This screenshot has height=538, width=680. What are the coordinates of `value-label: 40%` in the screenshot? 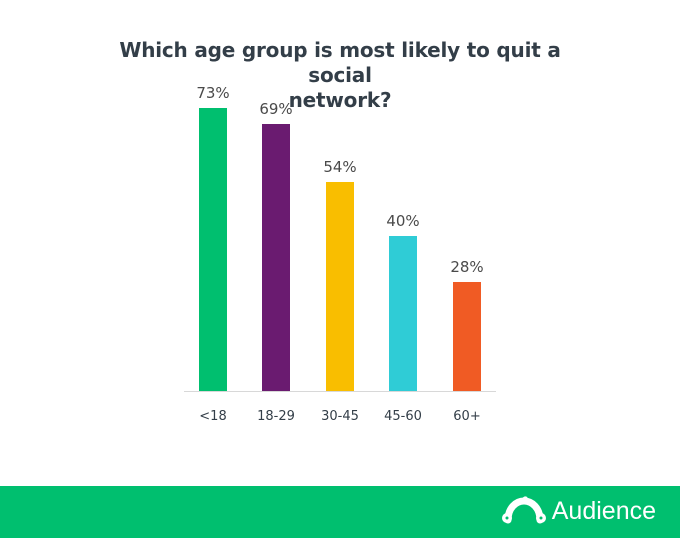 It's located at (403, 221).